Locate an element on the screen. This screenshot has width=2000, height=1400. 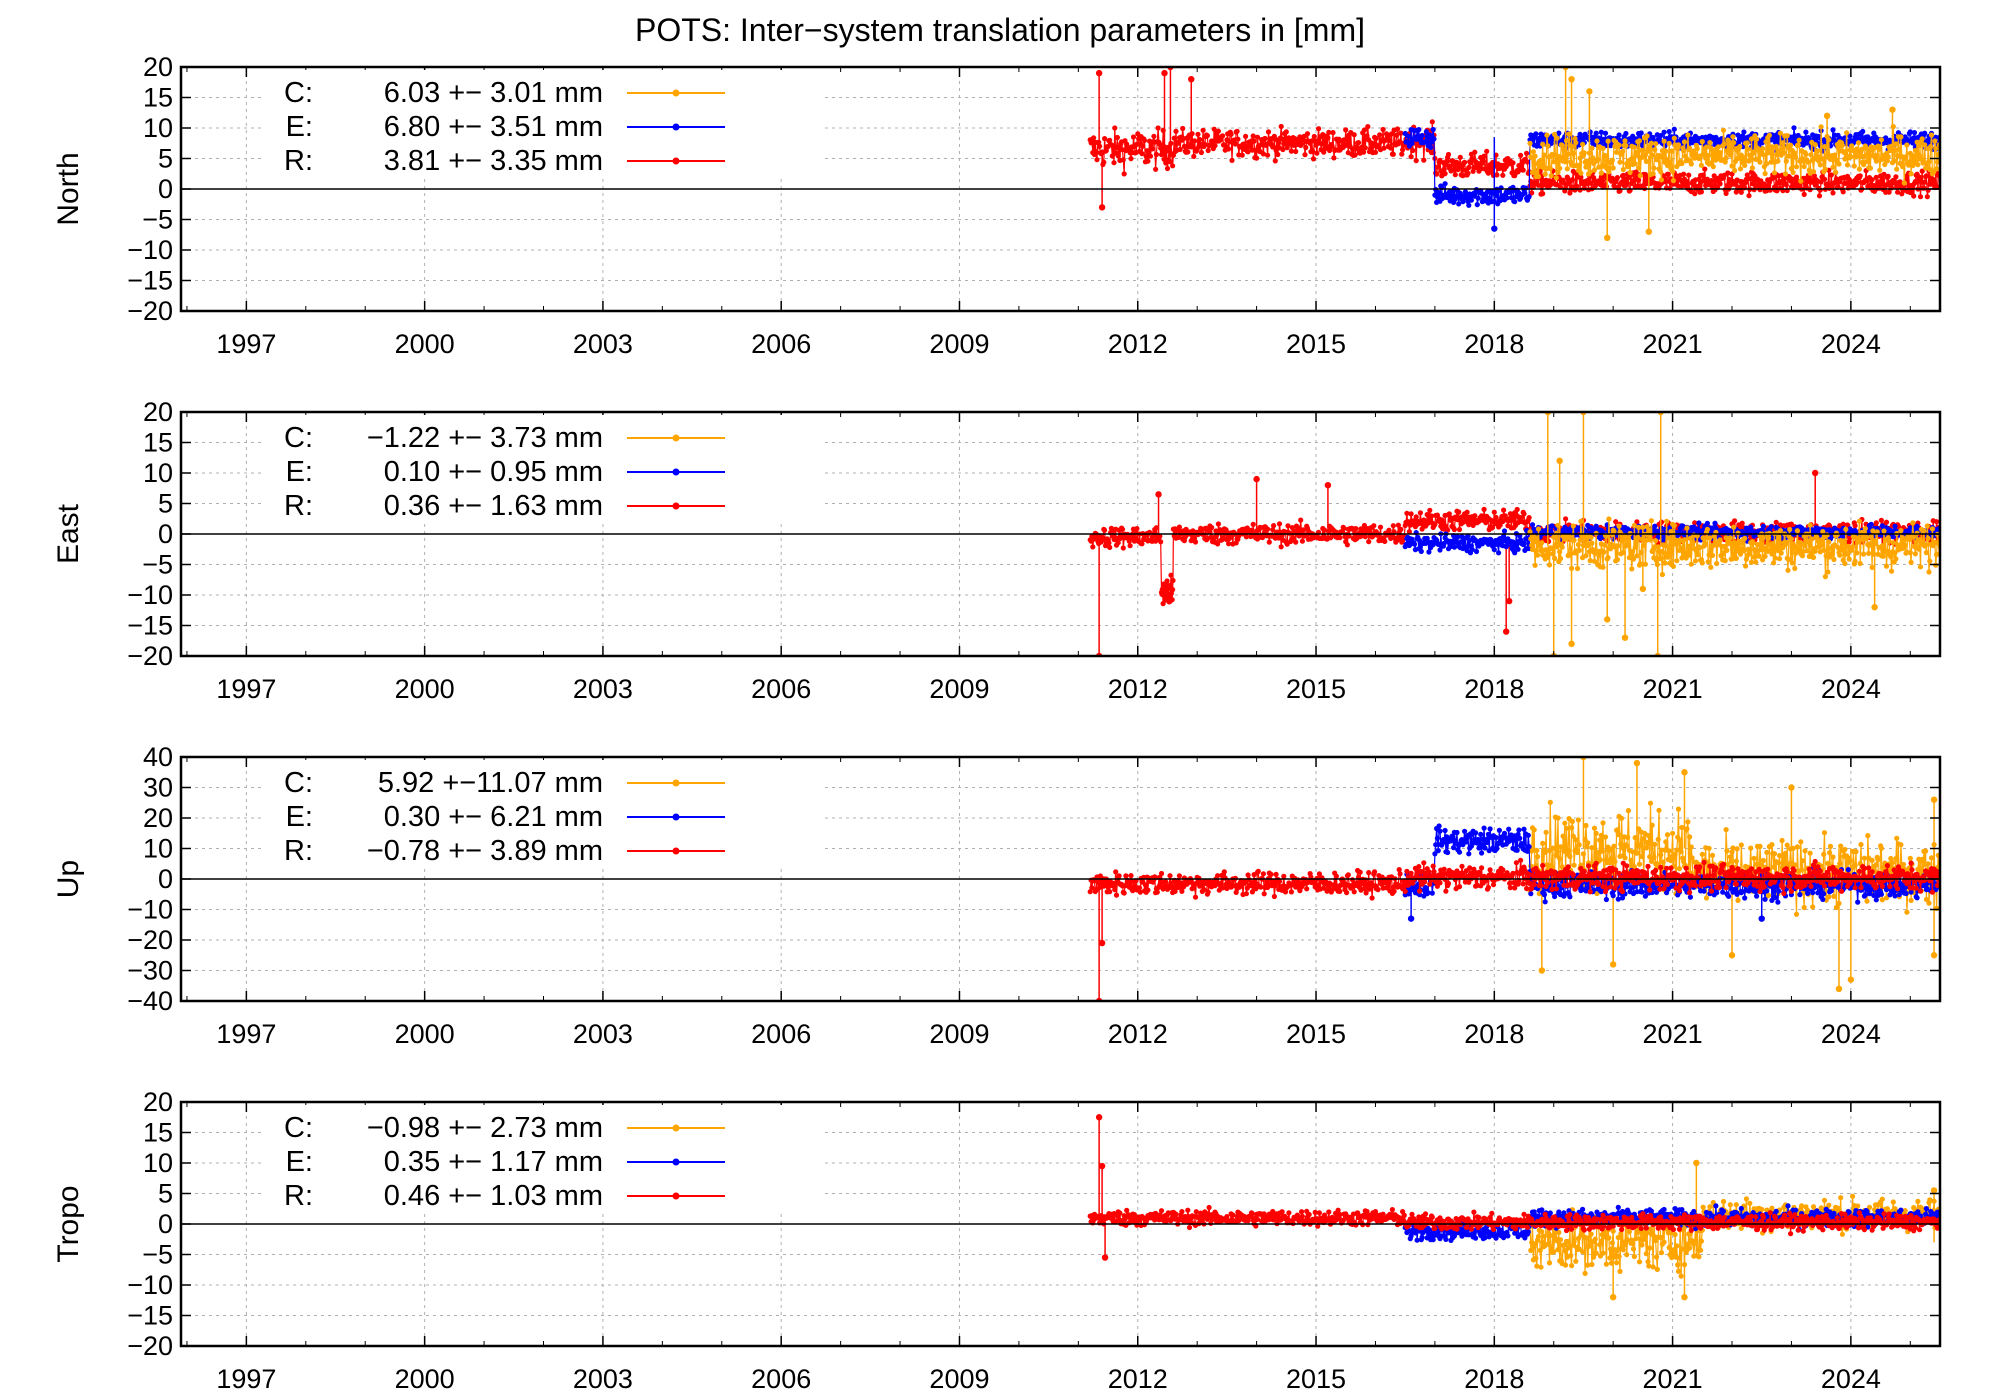
x-tick-label: 2015 is located at coordinates (1316, 689).